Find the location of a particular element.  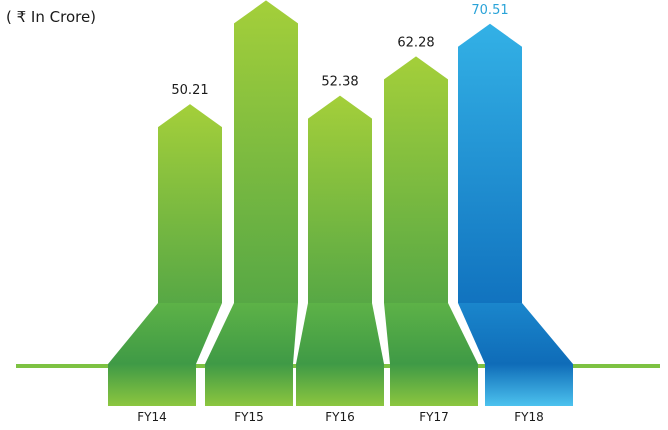

bar-base-FY15 is located at coordinates (251, 333).